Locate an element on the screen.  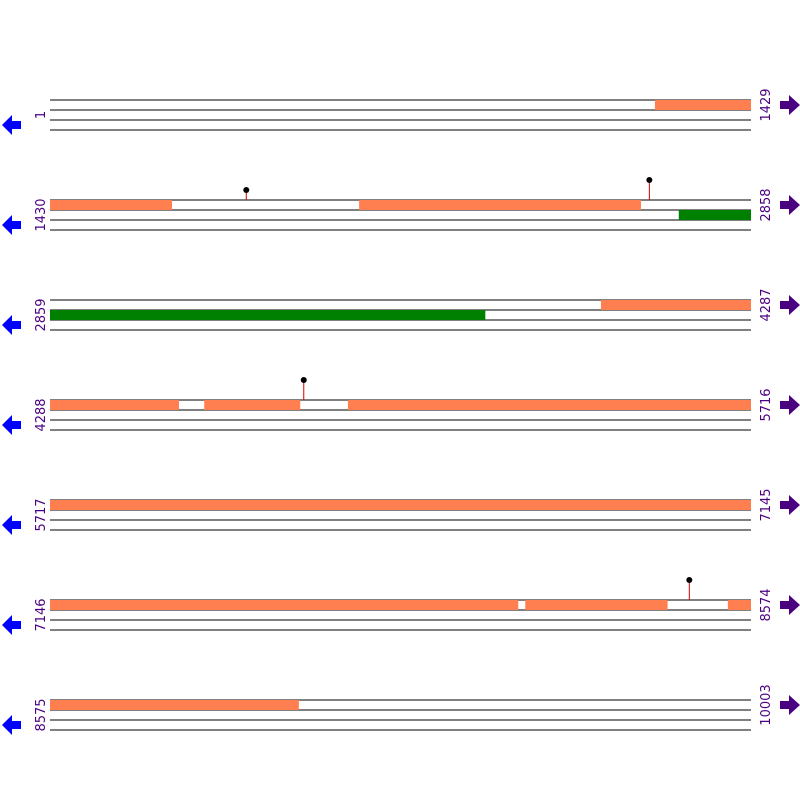
start-coordinate: 2859 is located at coordinates (41, 314).